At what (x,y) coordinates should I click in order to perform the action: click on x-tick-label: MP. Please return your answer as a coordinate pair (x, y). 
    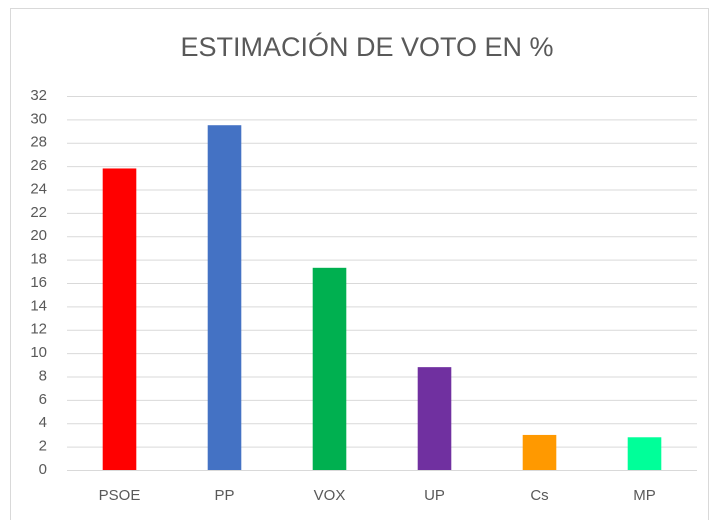
    Looking at the image, I should click on (644, 495).